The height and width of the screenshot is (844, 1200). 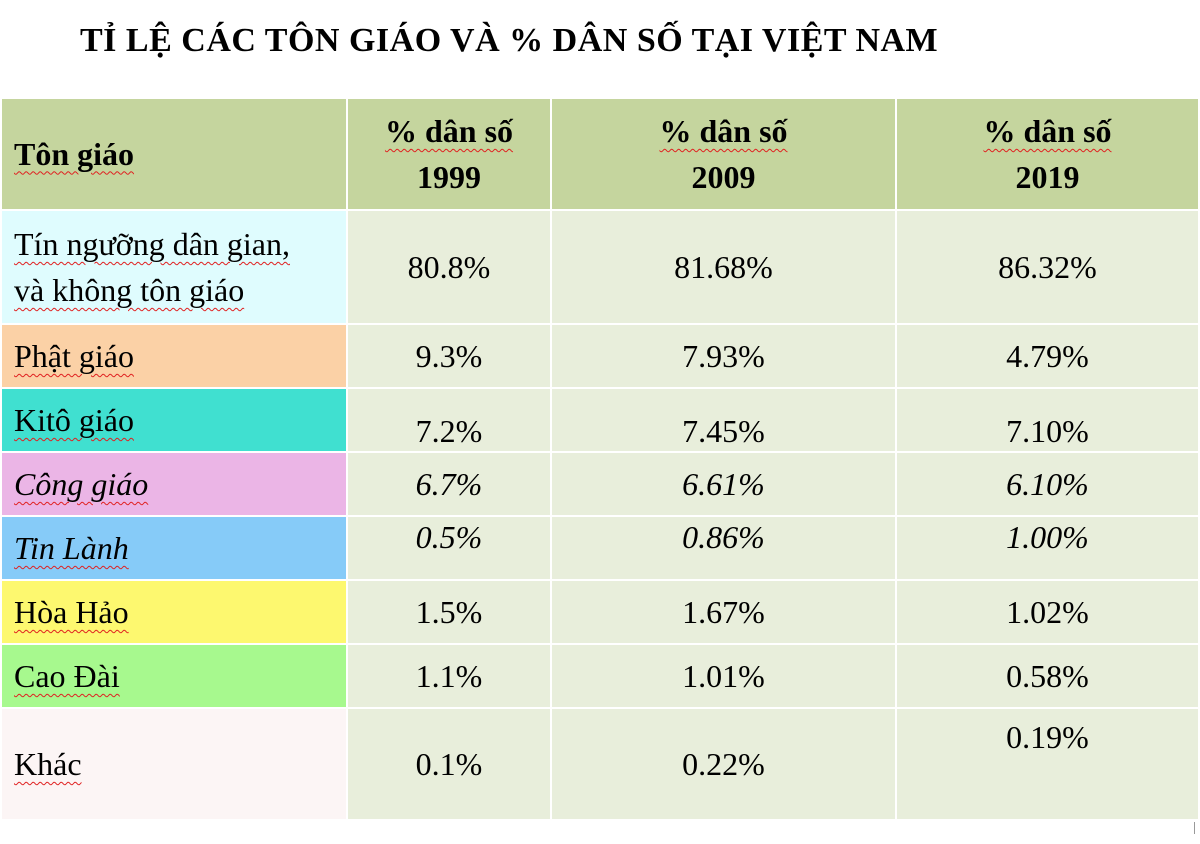 I want to click on value-cell: 1.00%, so click(x=1047, y=548).